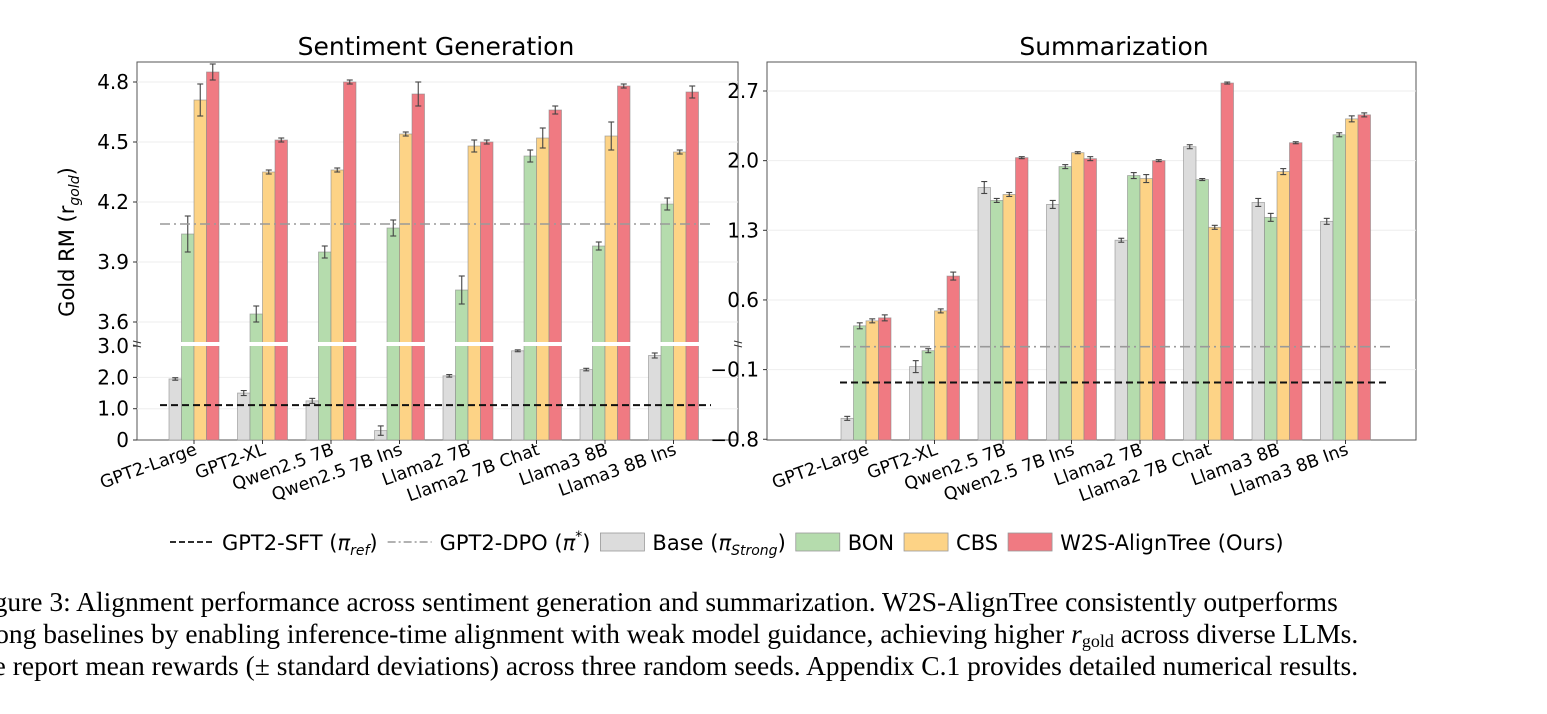  What do you see at coordinates (977, 543) in the screenshot?
I see `legend-label: CBS` at bounding box center [977, 543].